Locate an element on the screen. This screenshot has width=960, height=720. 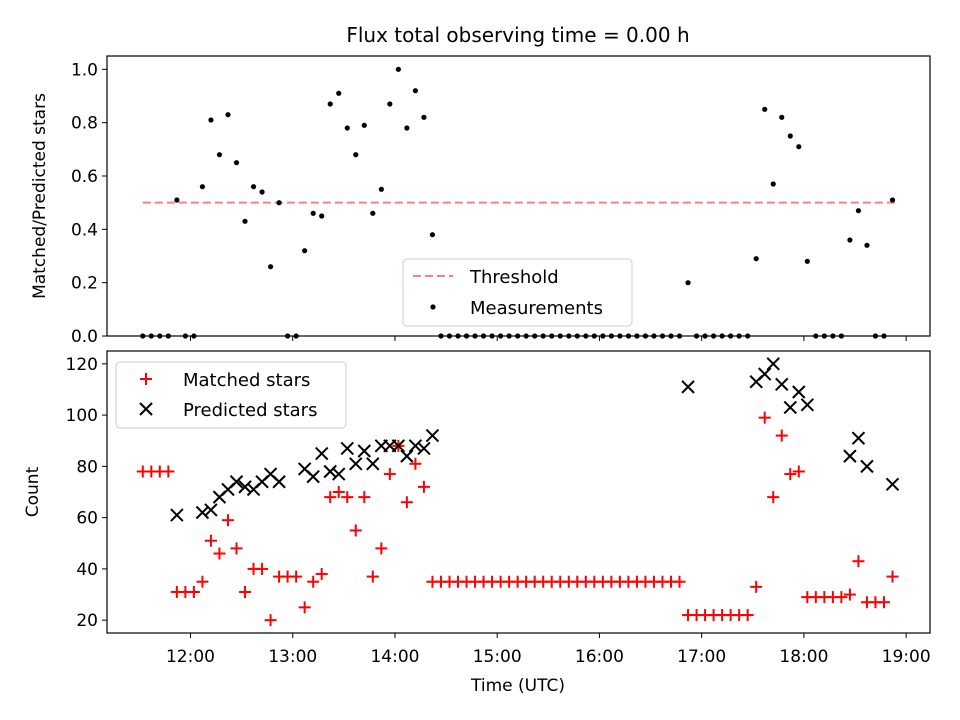
legend-predicted-marker is located at coordinates (146, 409).